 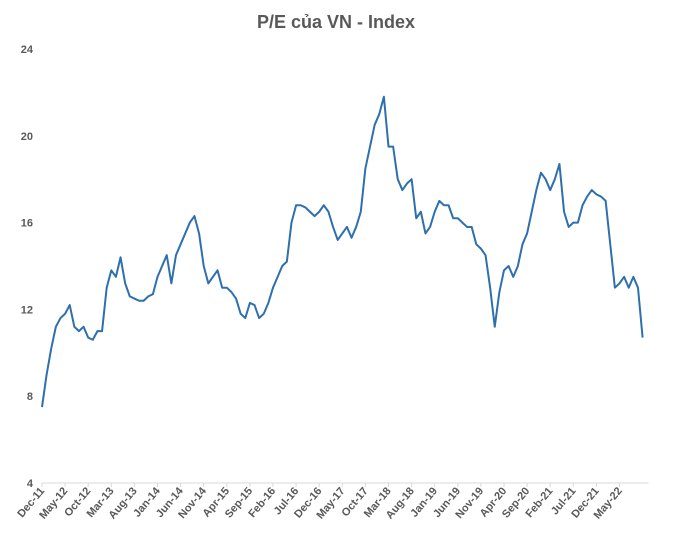 I want to click on y-tick-label: 12, so click(x=27, y=310).